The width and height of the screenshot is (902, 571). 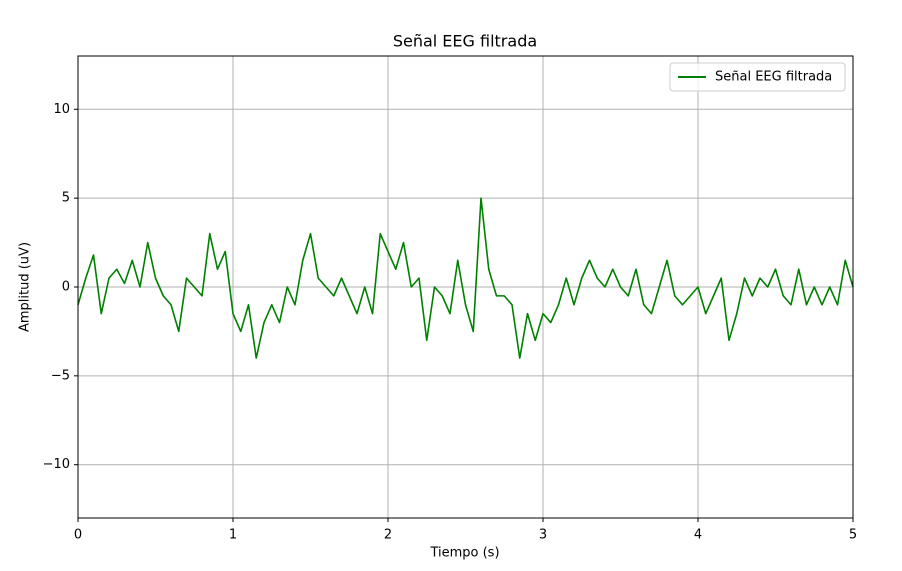 I want to click on x-tick-label: 4, so click(x=698, y=535).